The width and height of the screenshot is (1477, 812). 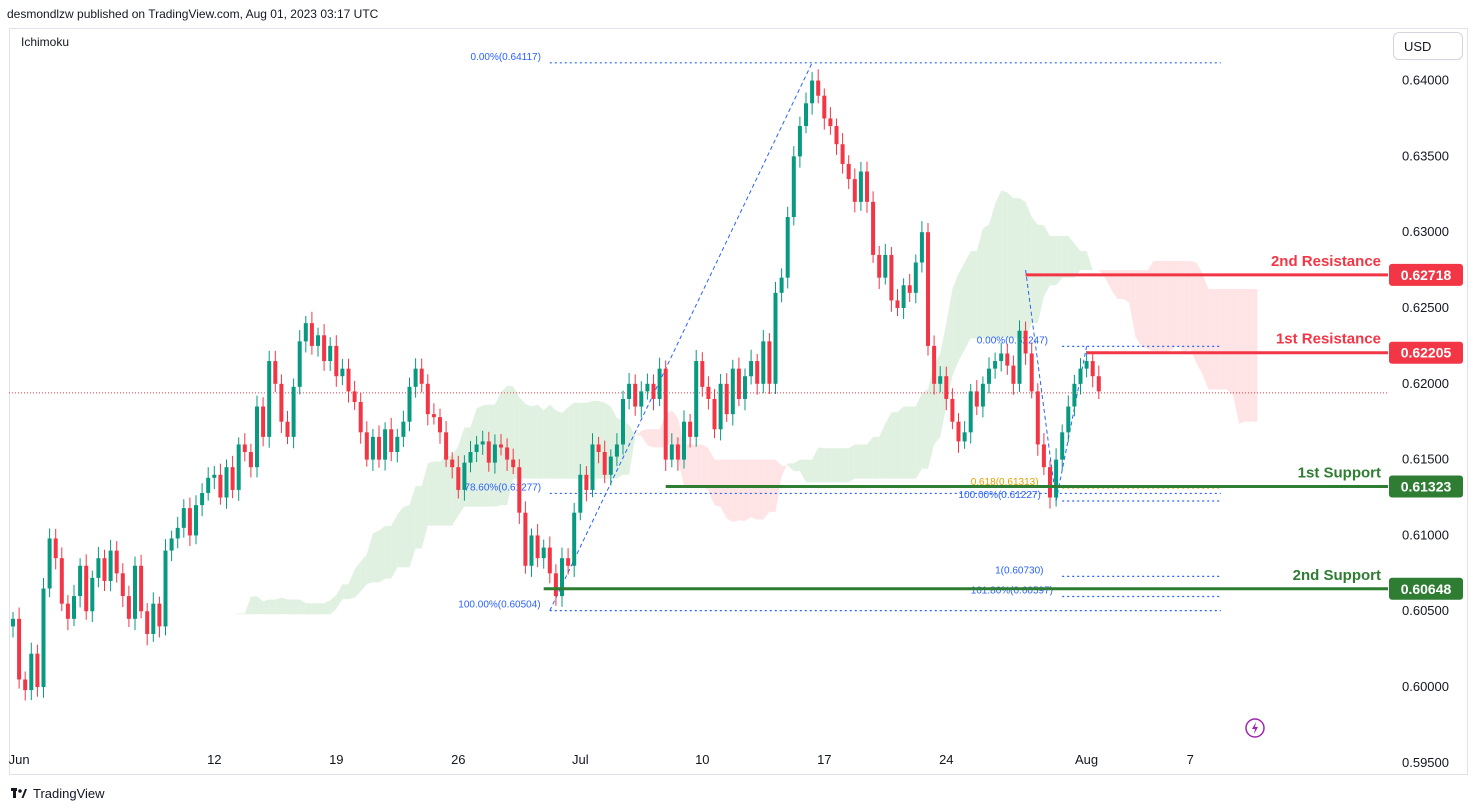 I want to click on level-support: 1st Support 0.61323, so click(x=1064, y=481).